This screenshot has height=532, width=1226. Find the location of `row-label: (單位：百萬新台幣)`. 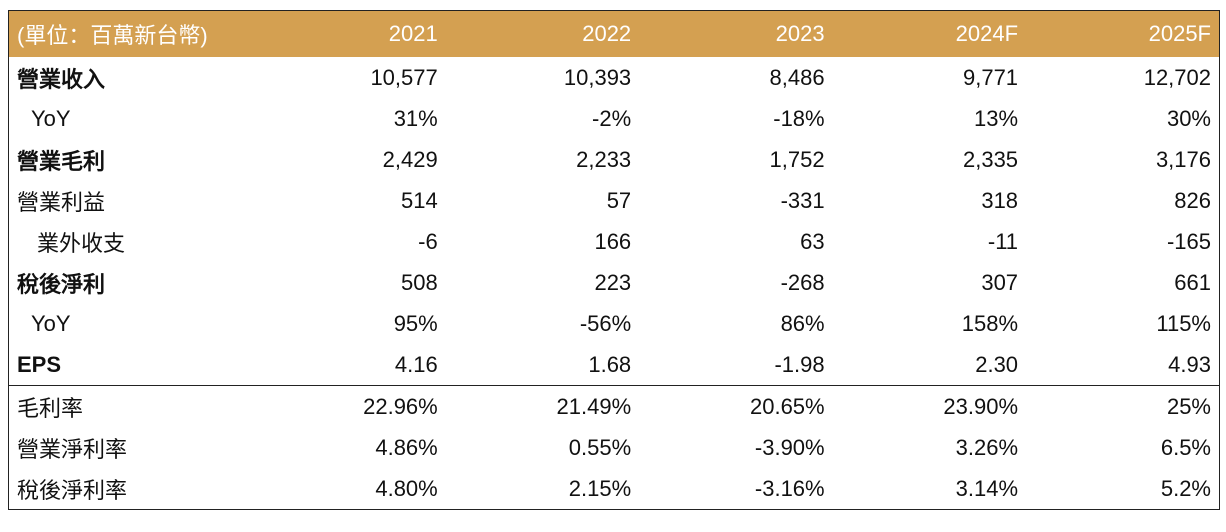

row-label: (單位：百萬新台幣) is located at coordinates (130, 33).